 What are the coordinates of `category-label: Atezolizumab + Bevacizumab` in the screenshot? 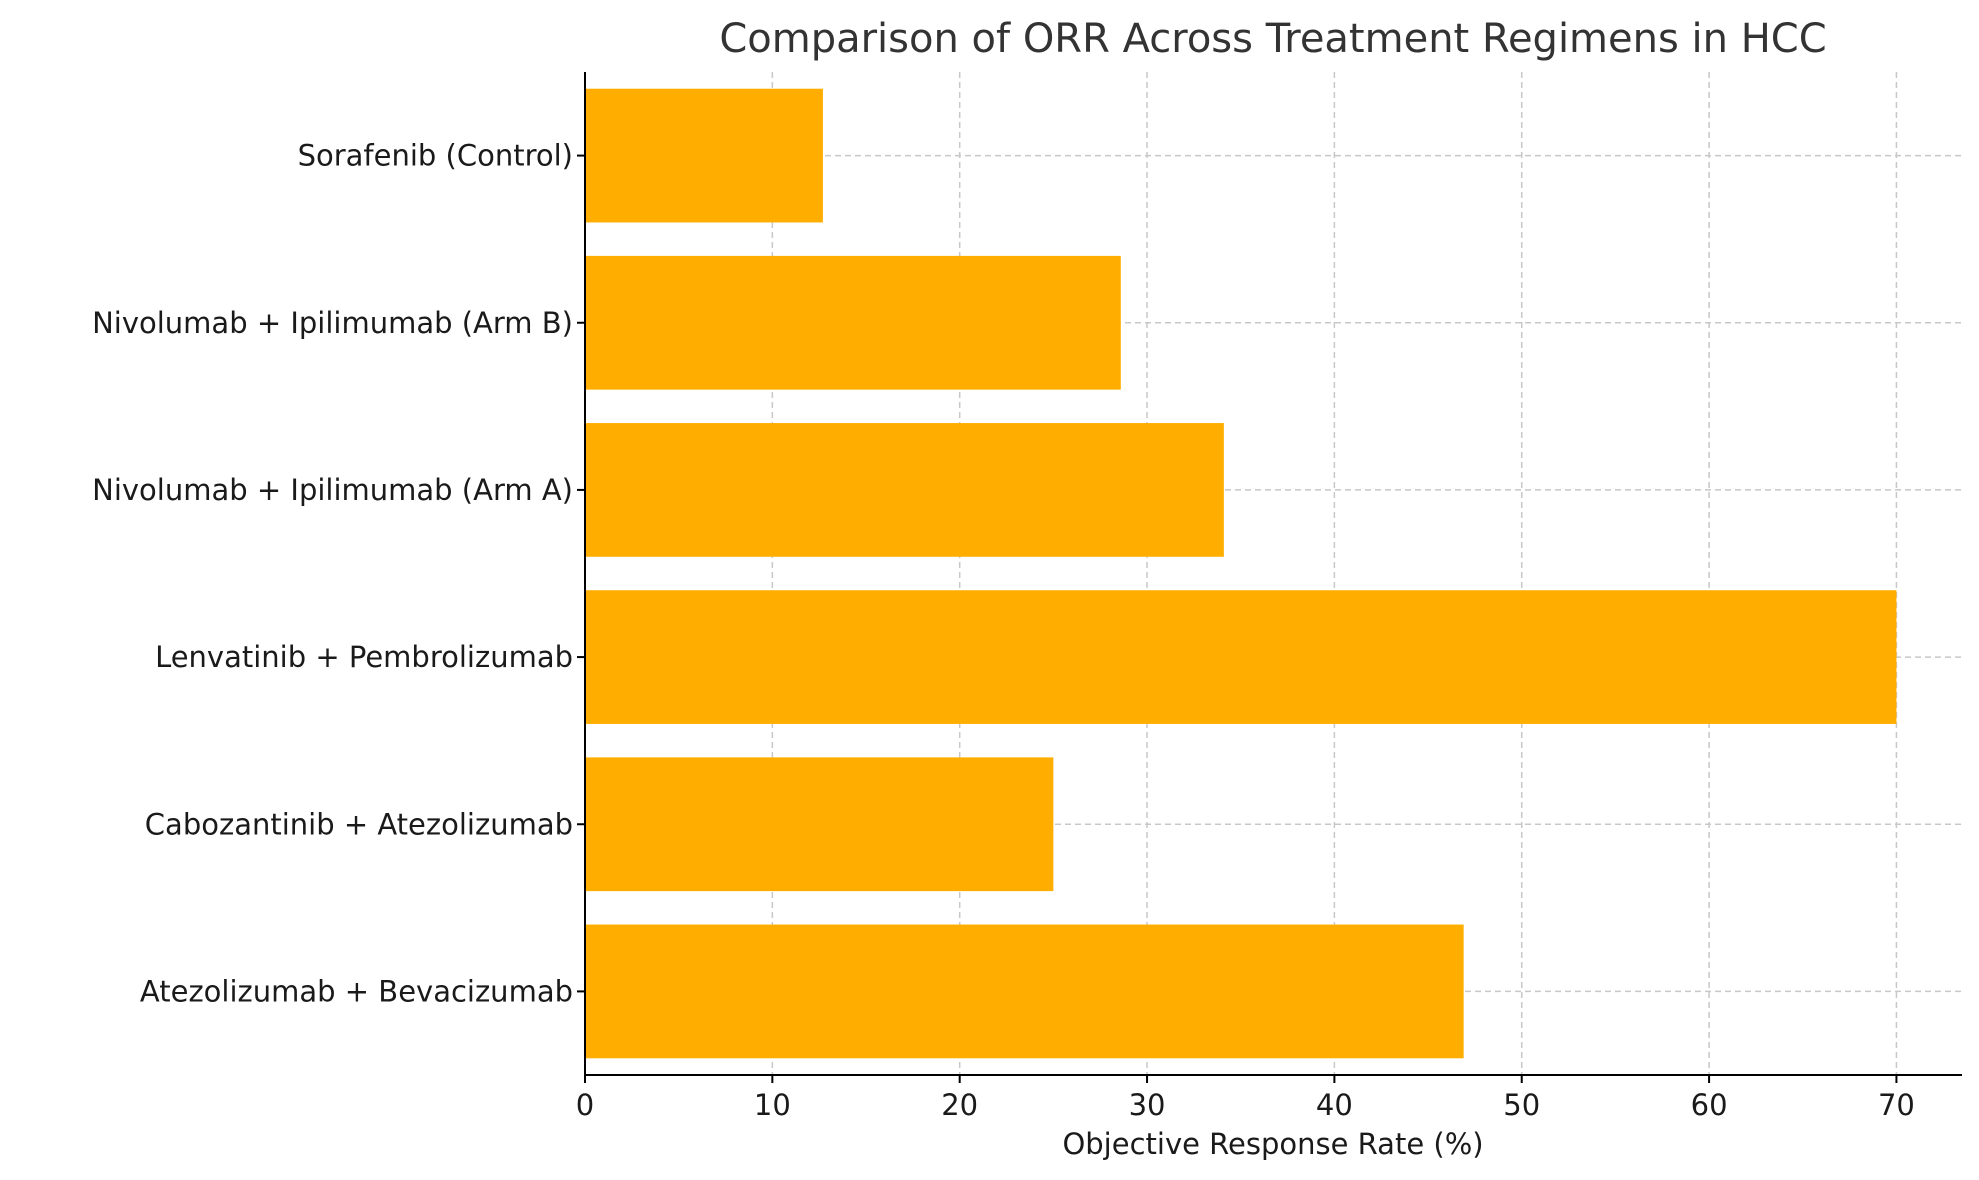 It's located at (356, 991).